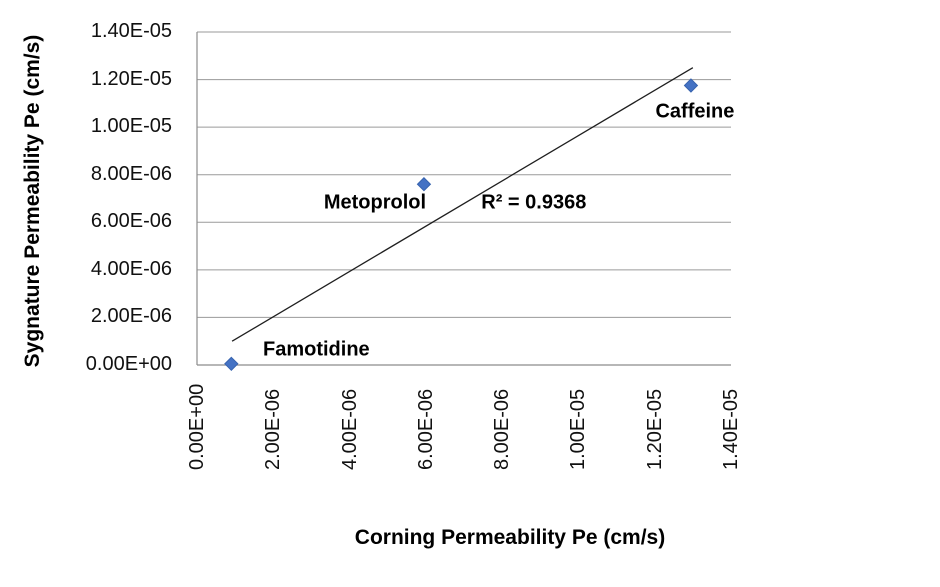 The width and height of the screenshot is (940, 587). What do you see at coordinates (131, 78) in the screenshot?
I see `y-tick-label: 1.20E-05` at bounding box center [131, 78].